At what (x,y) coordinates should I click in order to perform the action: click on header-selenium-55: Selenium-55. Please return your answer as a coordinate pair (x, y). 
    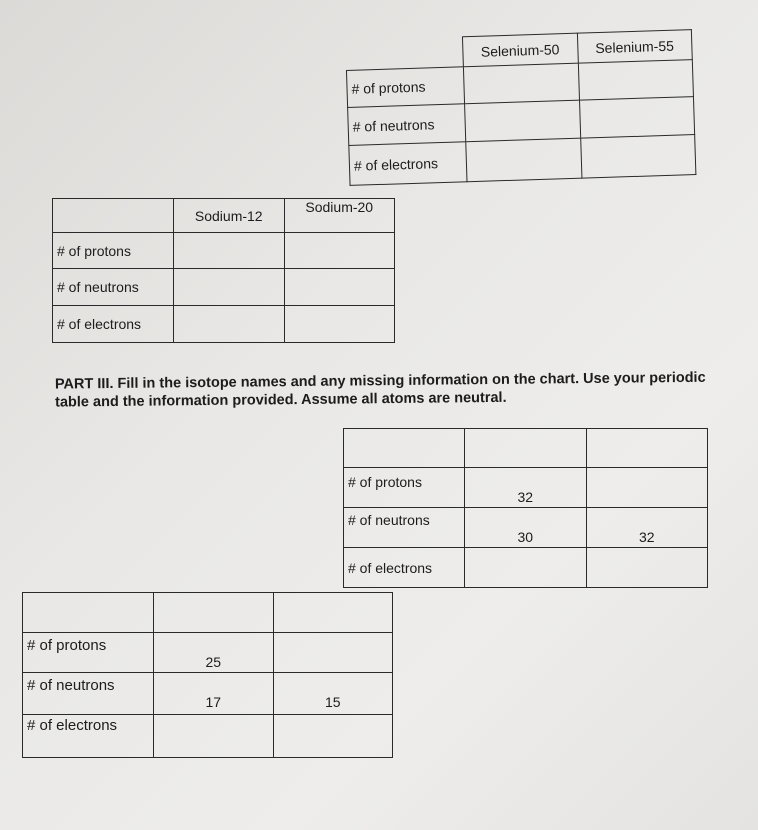
    Looking at the image, I should click on (634, 46).